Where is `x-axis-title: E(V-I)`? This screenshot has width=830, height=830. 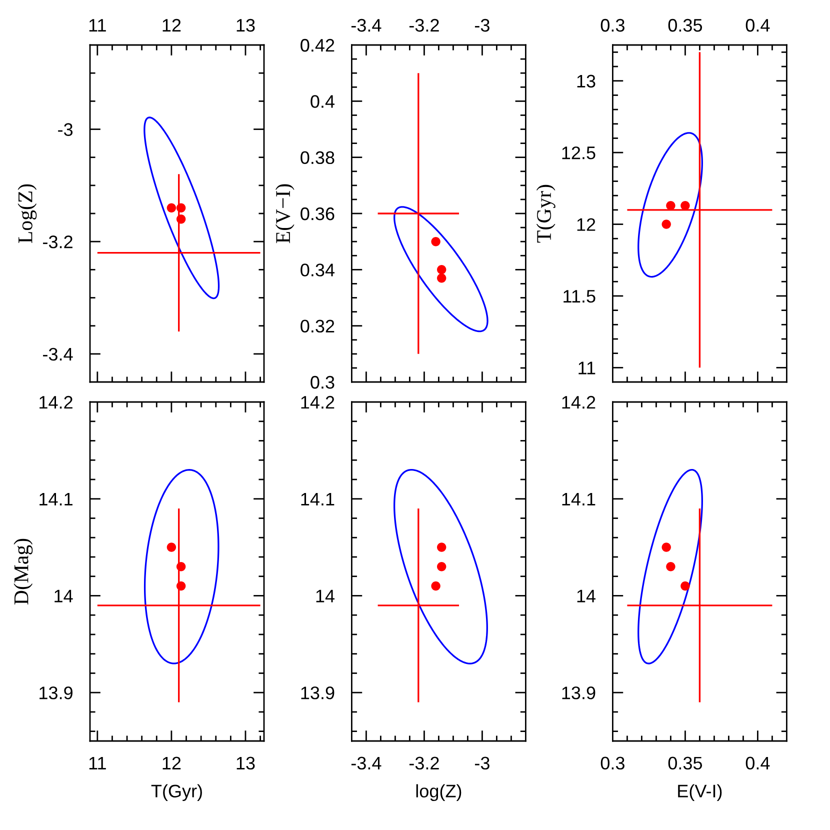
x-axis-title: E(V-I) is located at coordinates (700, 793).